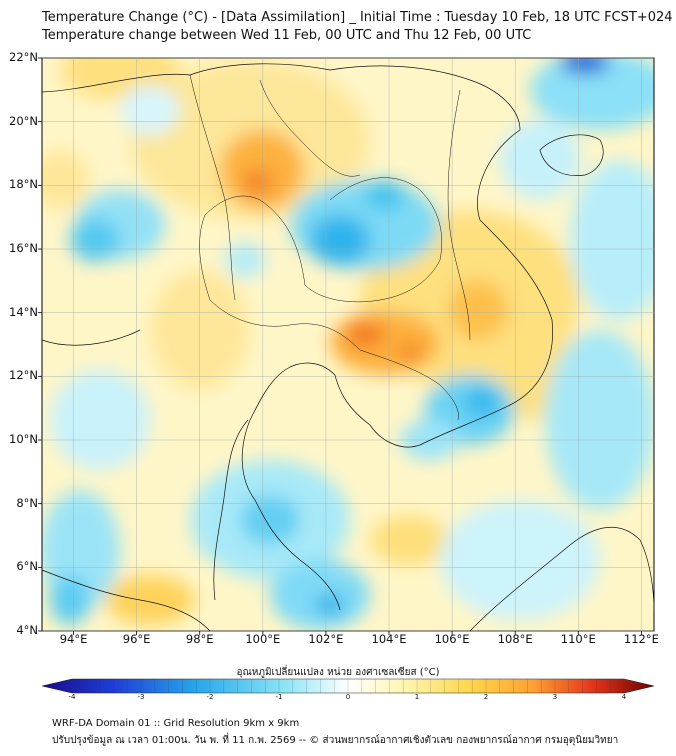 The image size is (676, 756). What do you see at coordinates (23, 311) in the screenshot?
I see `lat-label: 14°N` at bounding box center [23, 311].